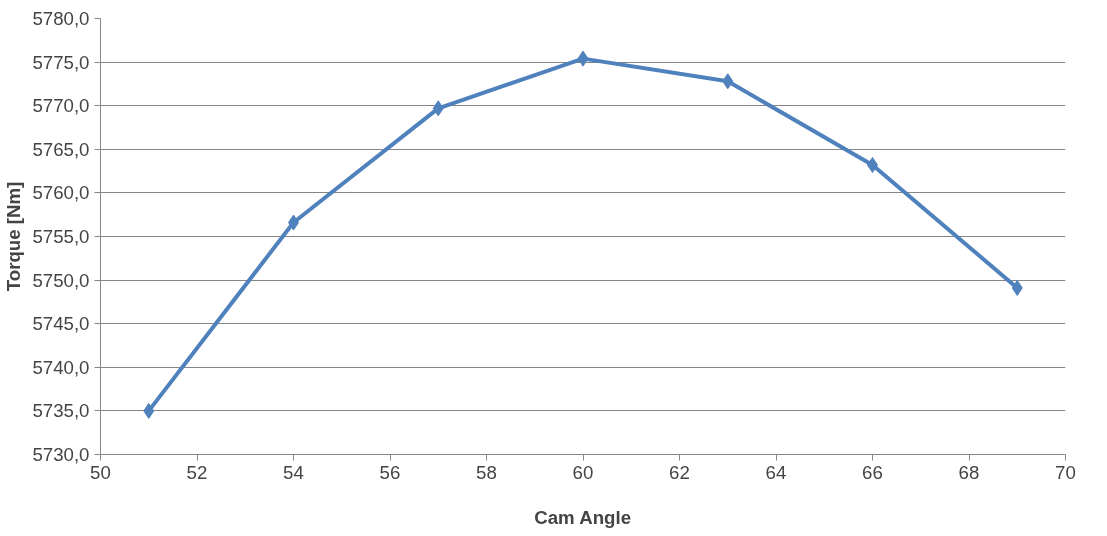 This screenshot has width=1107, height=536. Describe the element at coordinates (486, 472) in the screenshot. I see `x-tick-label: 58` at that location.